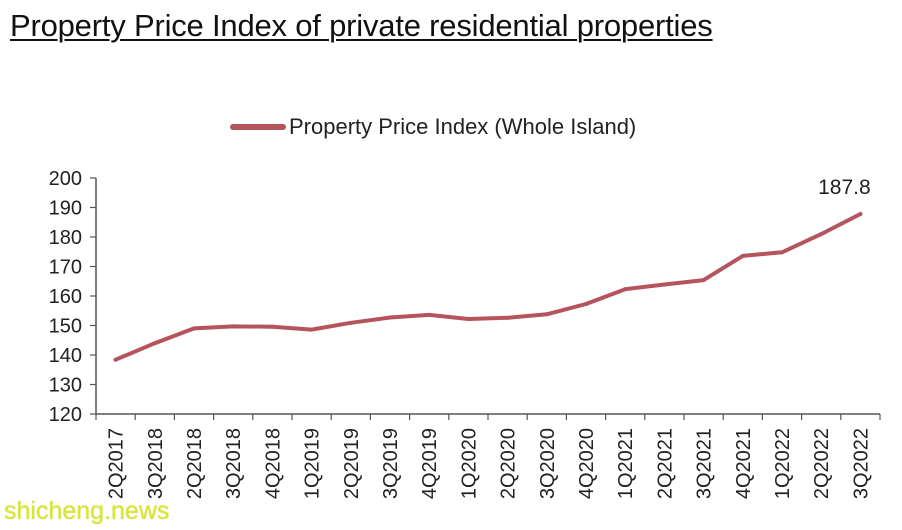  What do you see at coordinates (665, 463) in the screenshot?
I see `x-tick-label: 2Q2021` at bounding box center [665, 463].